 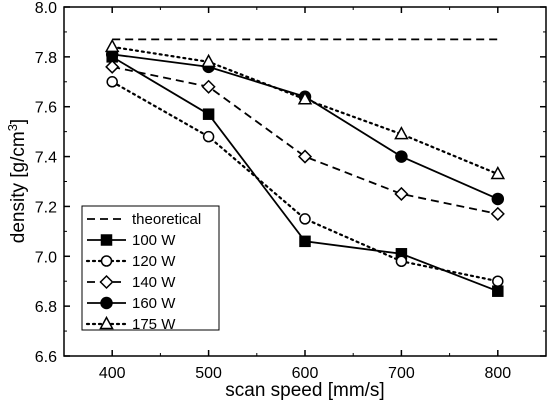 What do you see at coordinates (166, 219) in the screenshot?
I see `legend-label: theoretical` at bounding box center [166, 219].